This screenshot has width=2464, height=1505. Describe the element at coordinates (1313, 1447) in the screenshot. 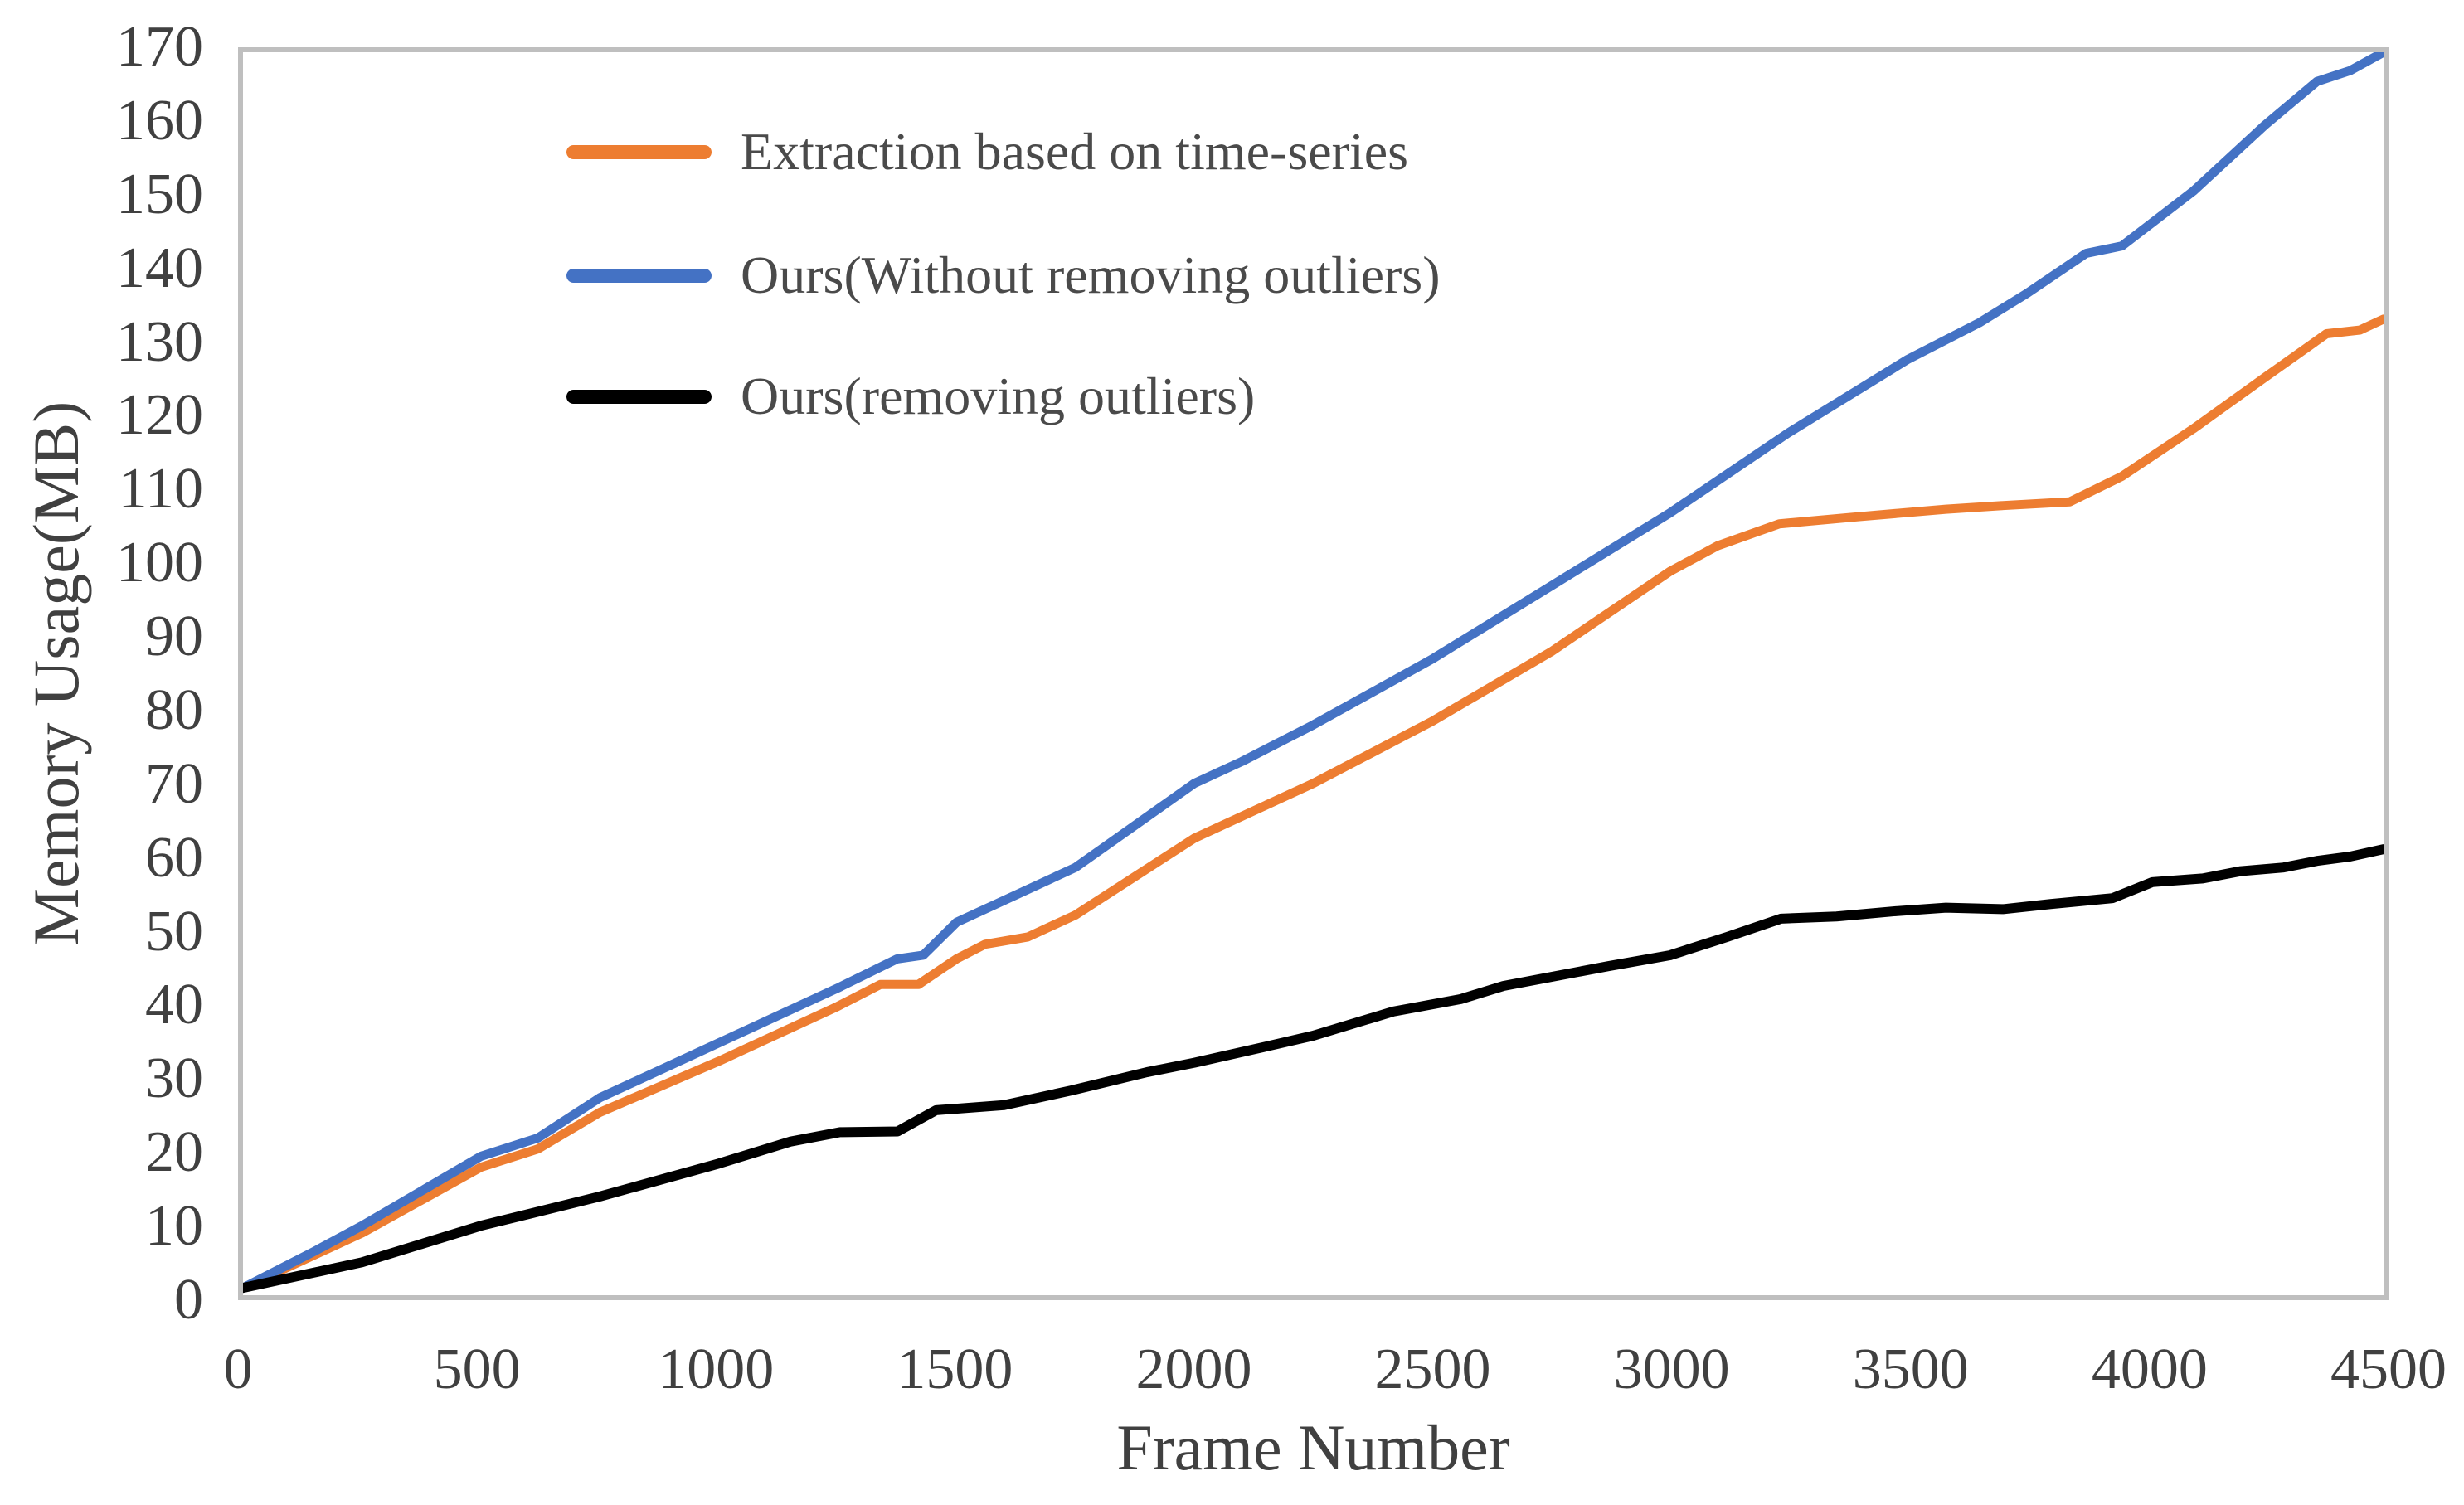

I see `x-axis-title: Frame Number` at that location.